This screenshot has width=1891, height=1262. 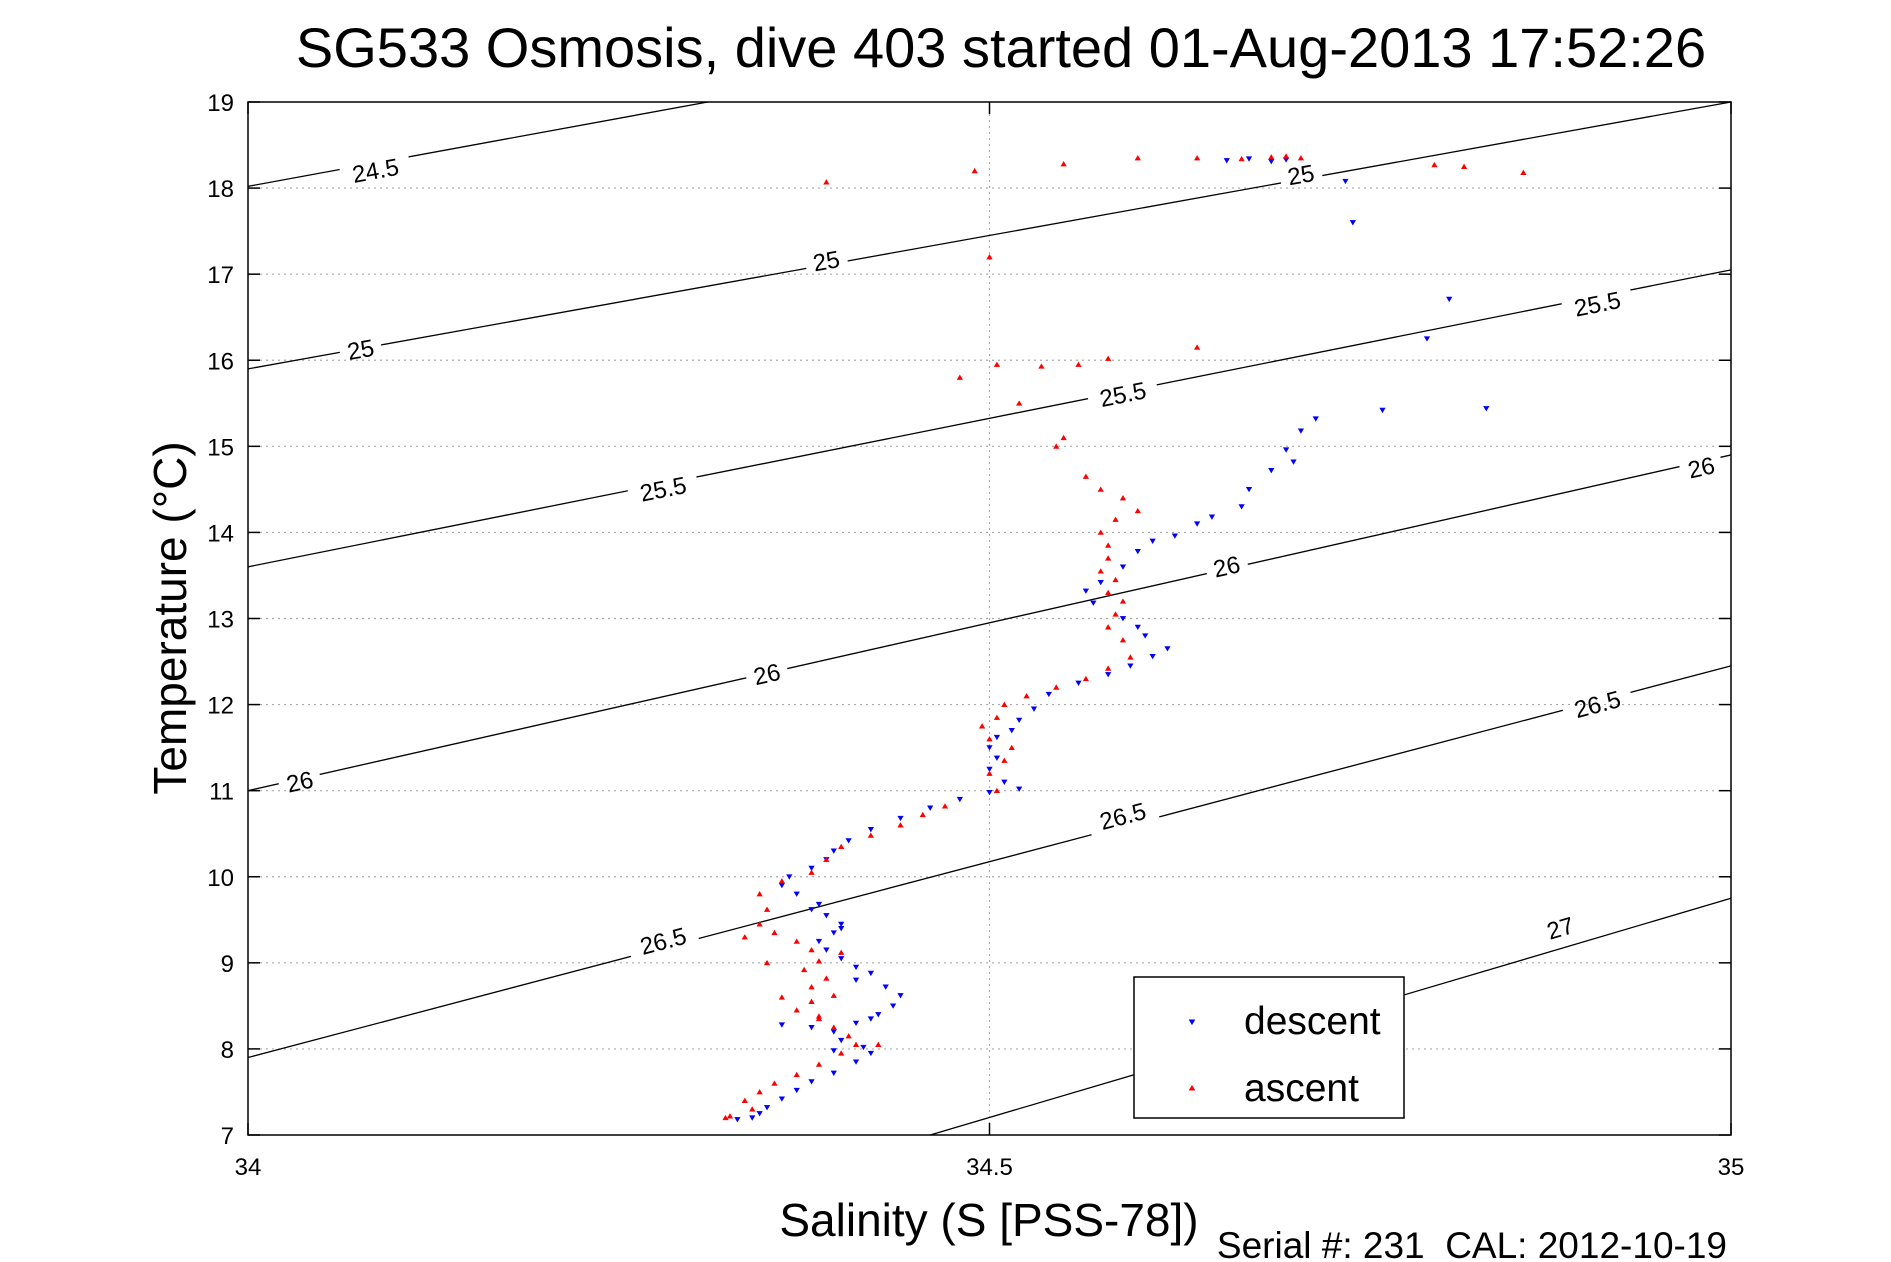 What do you see at coordinates (1312, 1021) in the screenshot?
I see `legend-label-descent: descent` at bounding box center [1312, 1021].